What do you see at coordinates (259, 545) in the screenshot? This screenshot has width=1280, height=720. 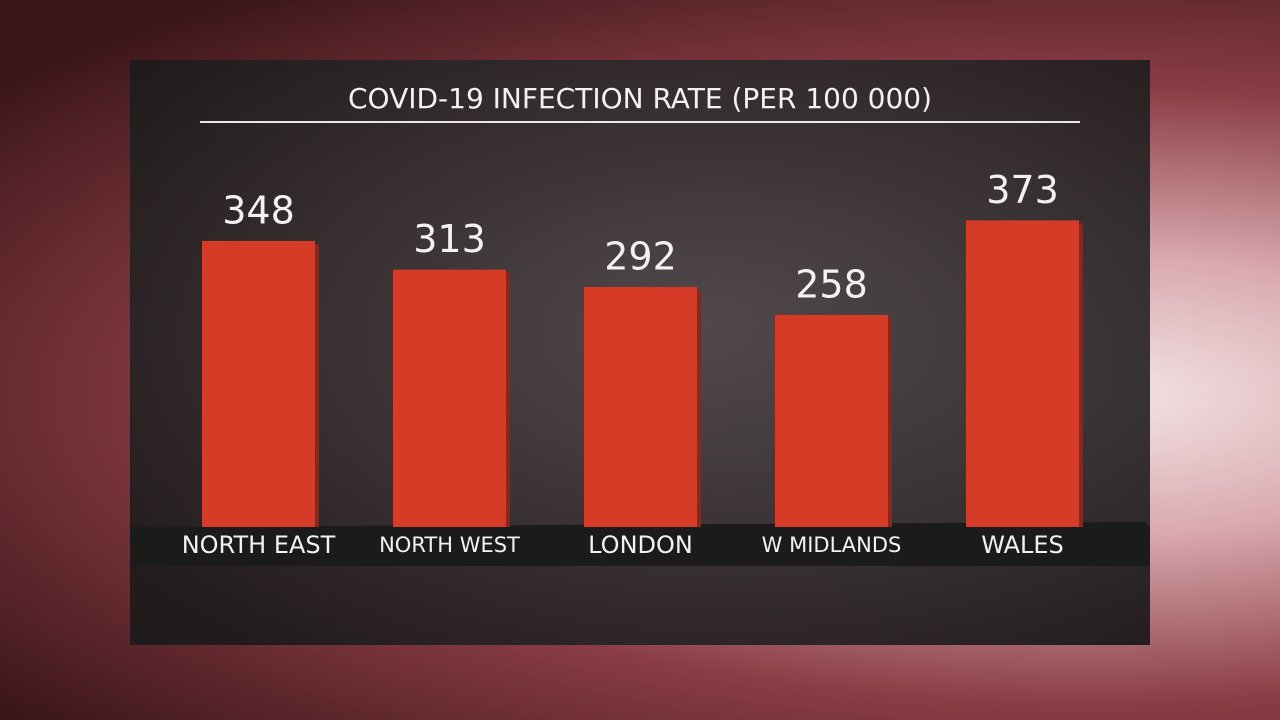 I see `x-tick-label: NORTH EAST` at bounding box center [259, 545].